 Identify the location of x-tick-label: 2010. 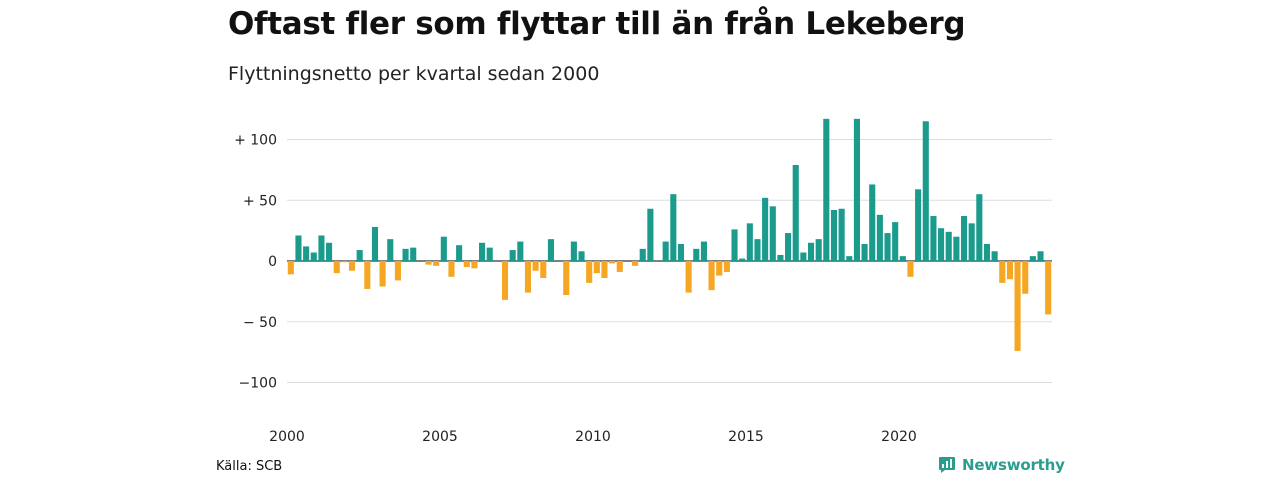
(593, 437).